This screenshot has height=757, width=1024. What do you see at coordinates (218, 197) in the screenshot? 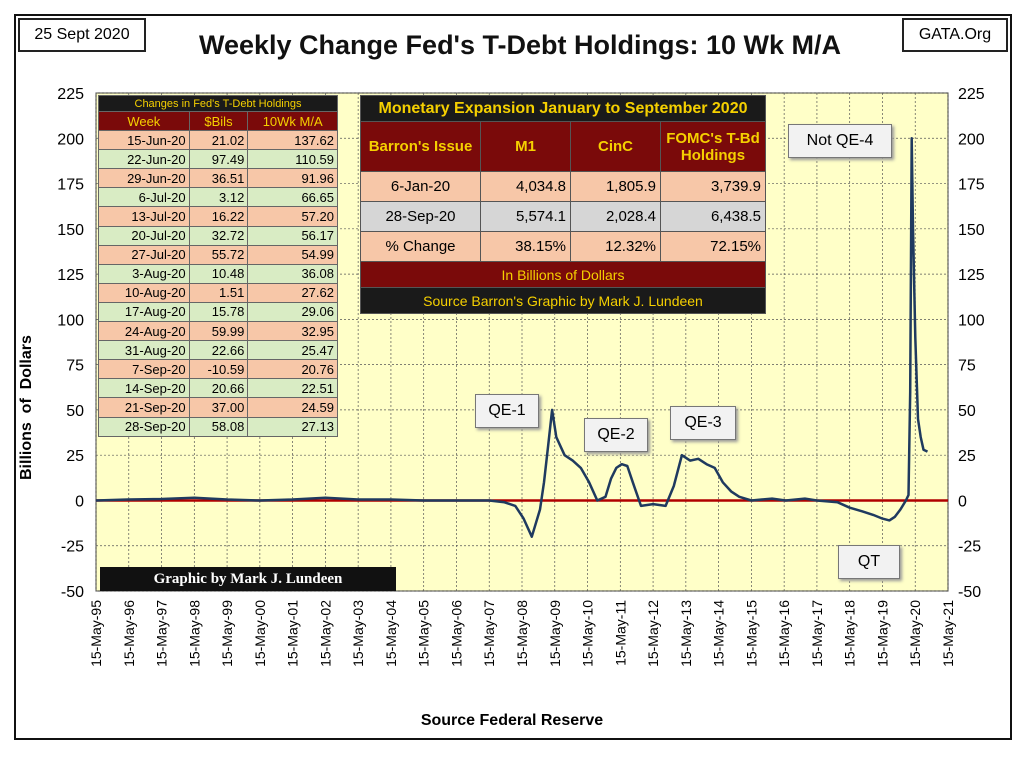
I see `table-cell: 3.12` at bounding box center [218, 197].